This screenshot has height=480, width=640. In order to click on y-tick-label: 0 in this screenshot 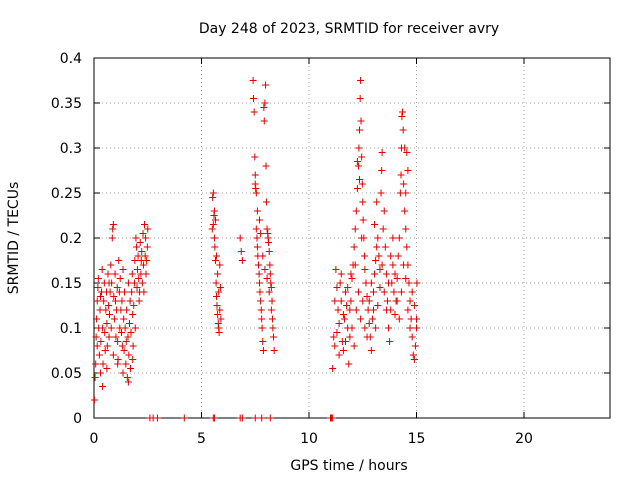, I will do `click(77, 419)`.